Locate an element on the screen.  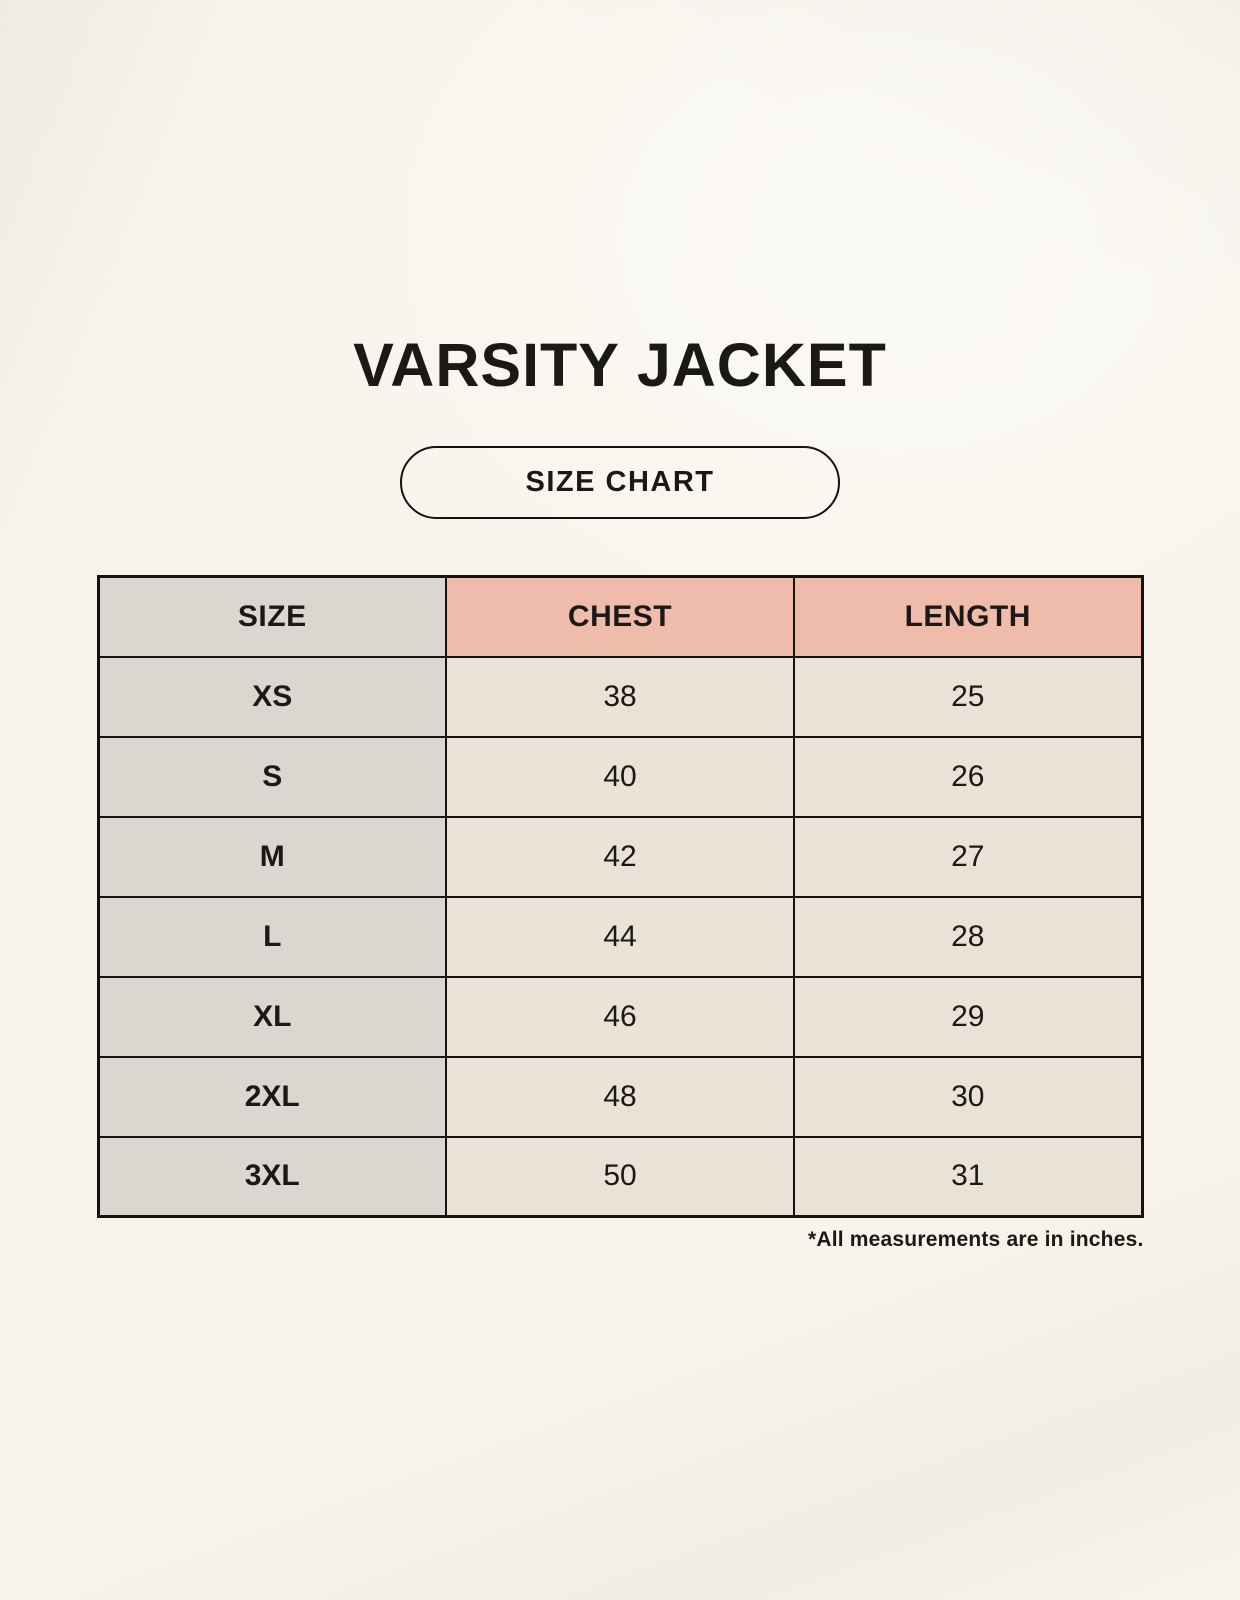
length-value-cell: 27 is located at coordinates (968, 856).